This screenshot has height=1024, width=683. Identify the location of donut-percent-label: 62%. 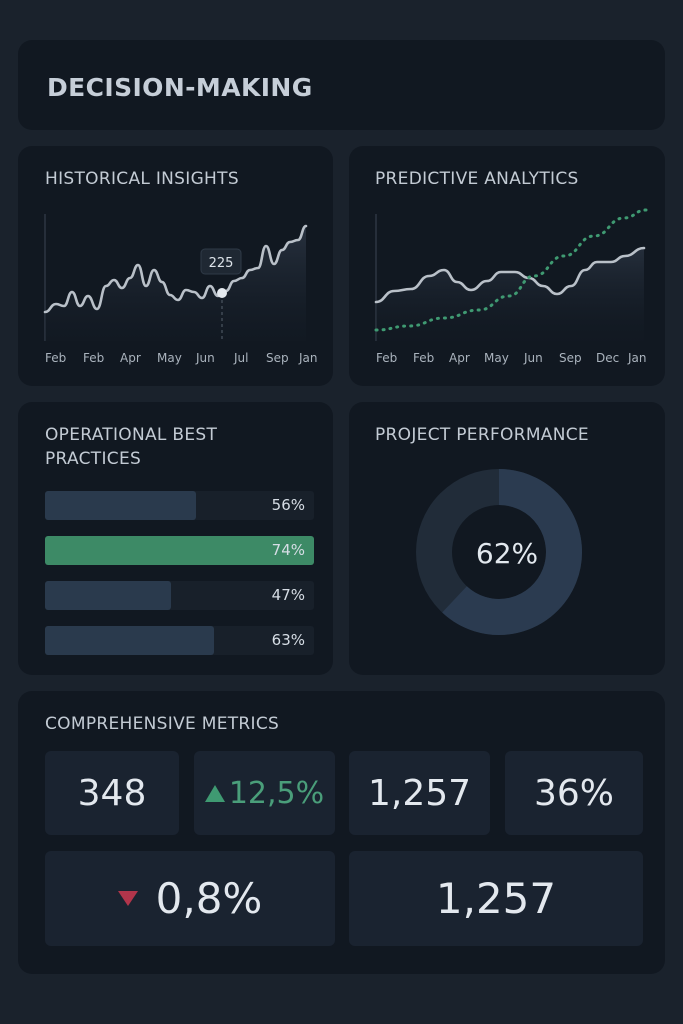
(507, 553).